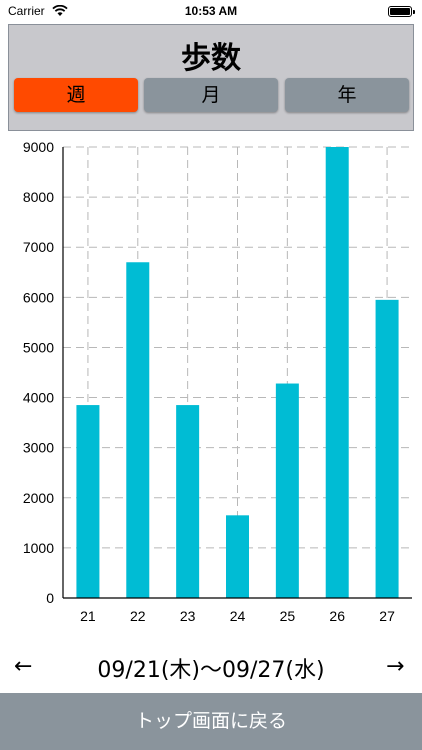 This screenshot has height=750, width=422. What do you see at coordinates (23, 666) in the screenshot?
I see `arrow-left-icon: ←` at bounding box center [23, 666].